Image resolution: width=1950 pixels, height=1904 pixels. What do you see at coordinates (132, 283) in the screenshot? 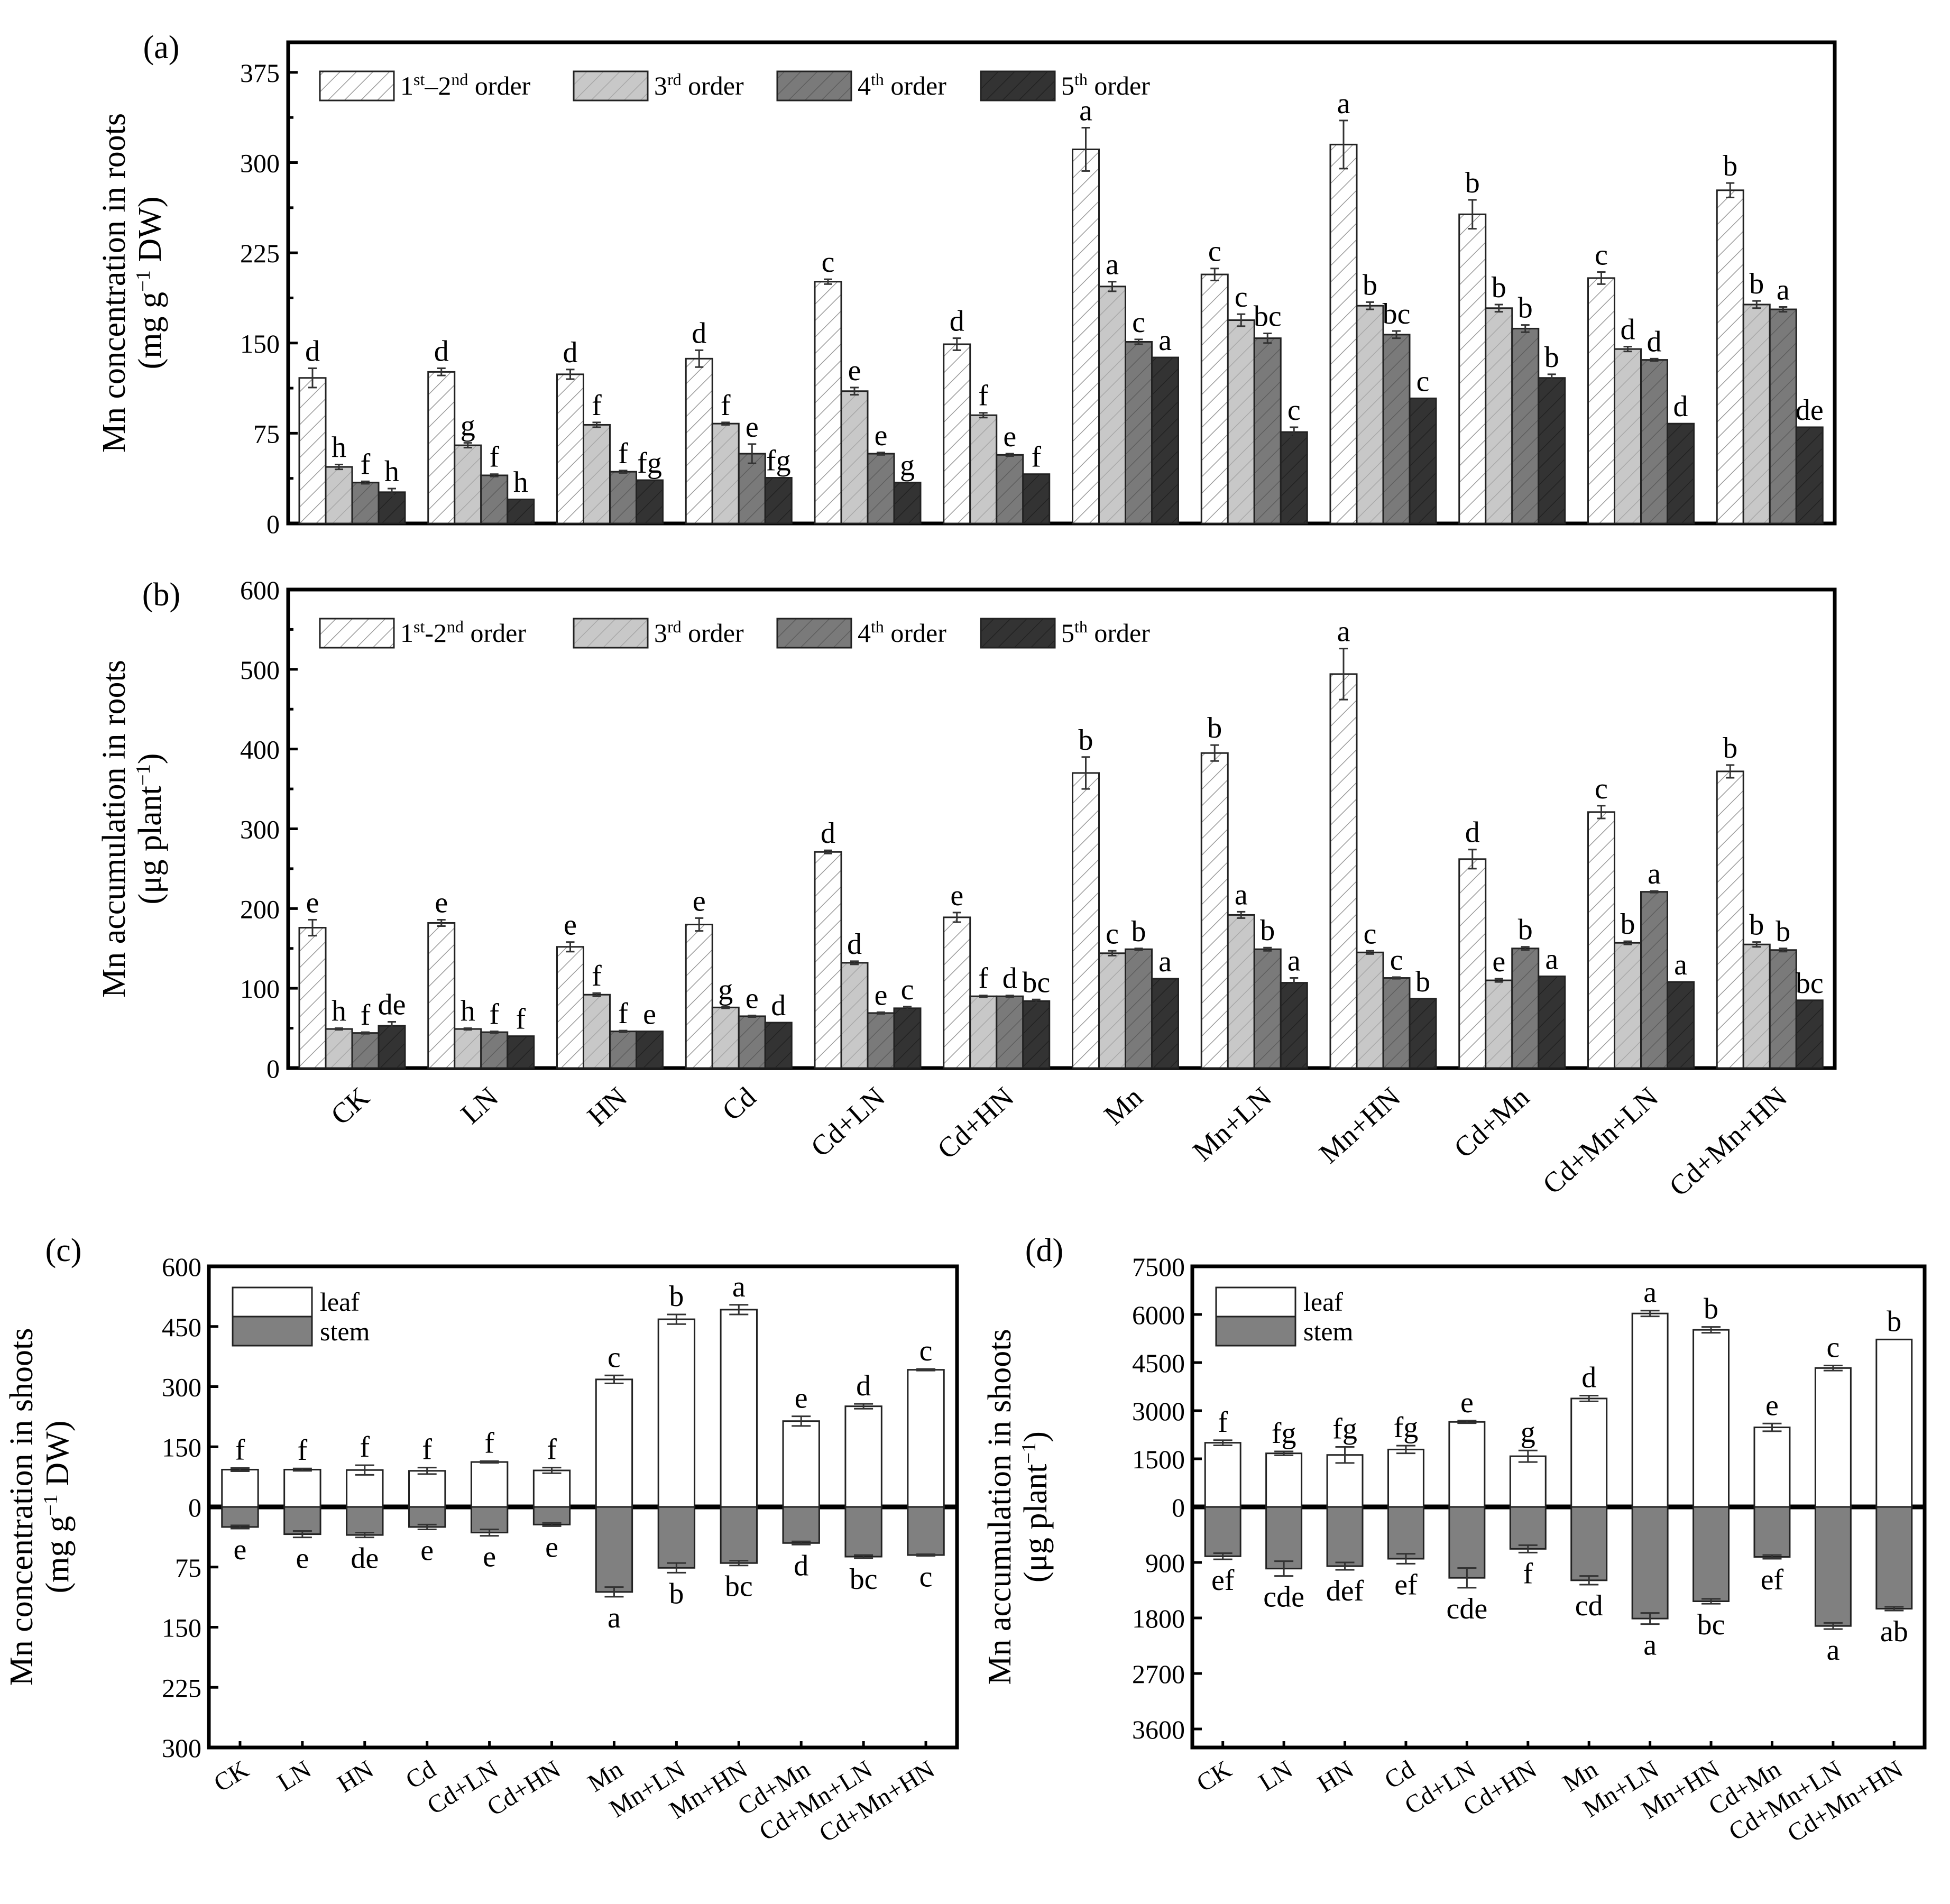
I see `y-axis-label: Mn concentration in roots (mg g−1 DW)` at bounding box center [132, 283].